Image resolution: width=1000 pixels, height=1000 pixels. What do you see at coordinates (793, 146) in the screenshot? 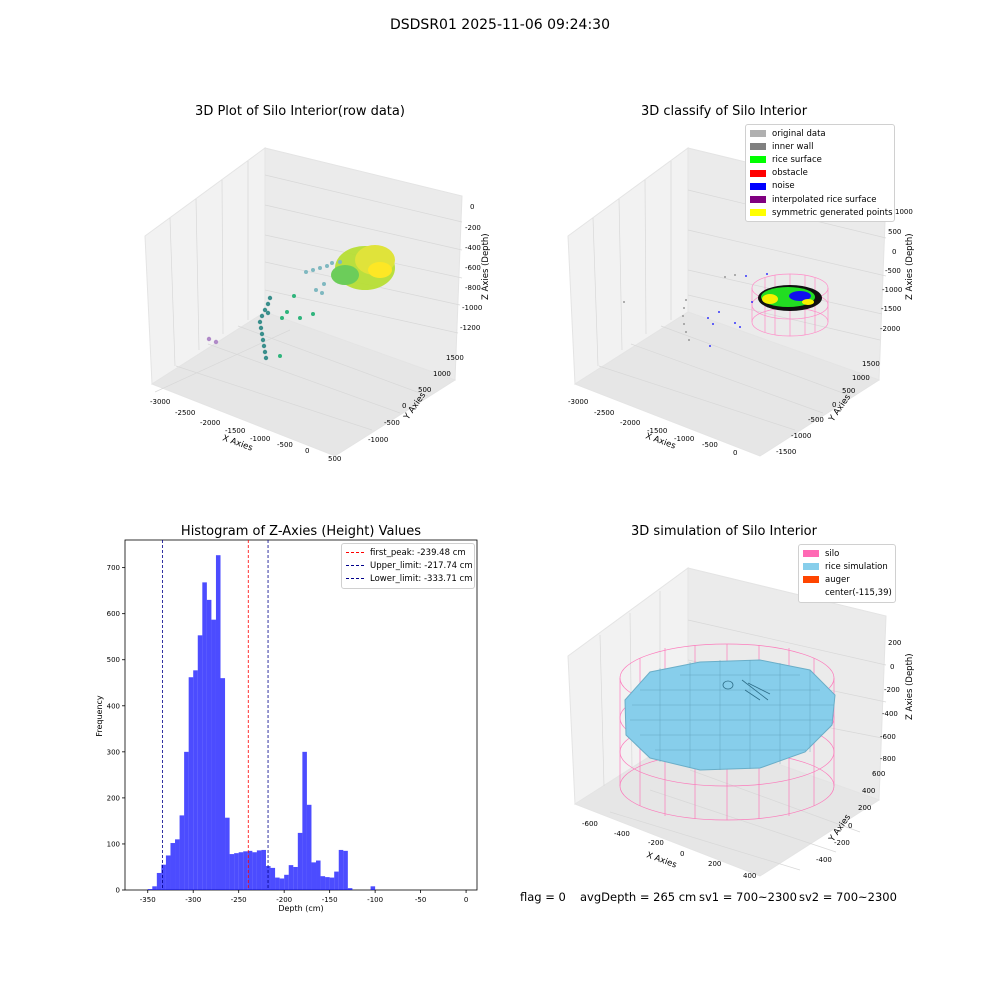
I see `legend-label: inner wall` at bounding box center [793, 146].